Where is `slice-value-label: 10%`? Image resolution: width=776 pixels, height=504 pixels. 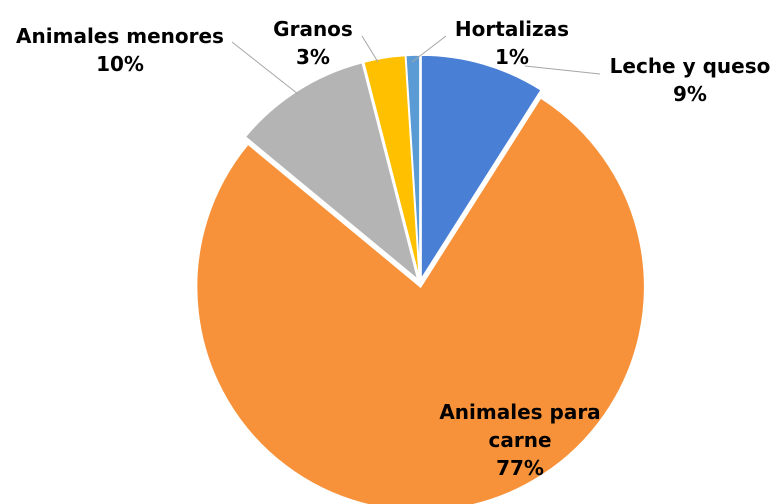
slice-value-label: 10% is located at coordinates (120, 64).